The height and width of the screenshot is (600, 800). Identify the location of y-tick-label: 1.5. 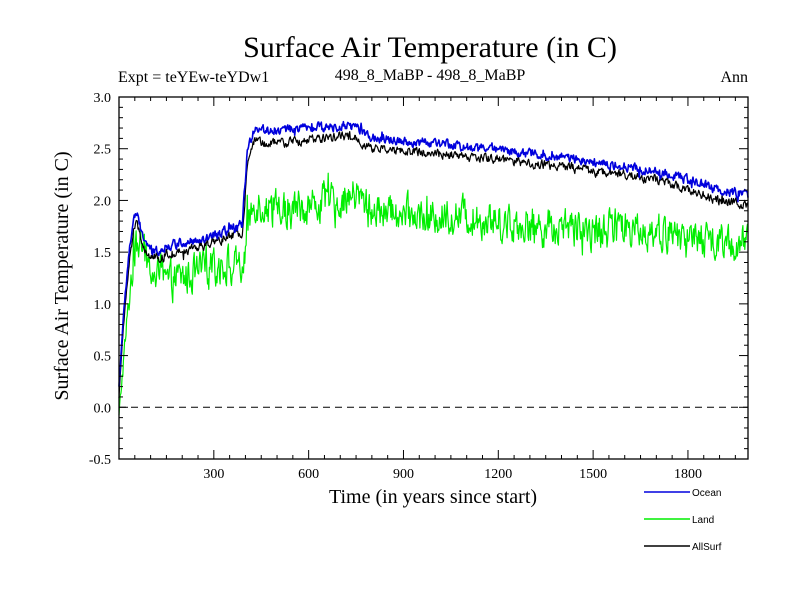
(103, 253).